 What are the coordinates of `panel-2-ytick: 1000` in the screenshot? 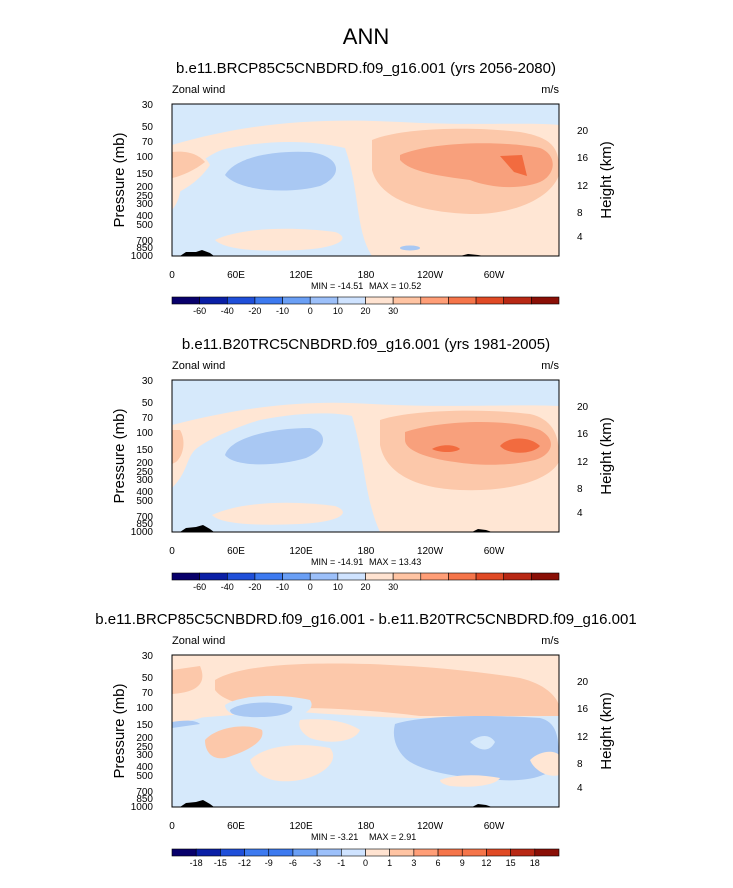 It's located at (142, 532).